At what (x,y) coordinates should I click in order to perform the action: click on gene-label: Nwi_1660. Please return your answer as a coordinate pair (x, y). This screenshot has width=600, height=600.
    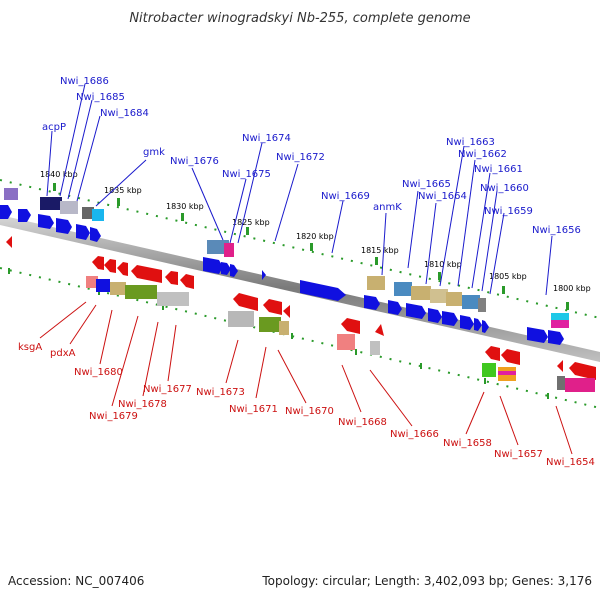
    Looking at the image, I should click on (504, 188).